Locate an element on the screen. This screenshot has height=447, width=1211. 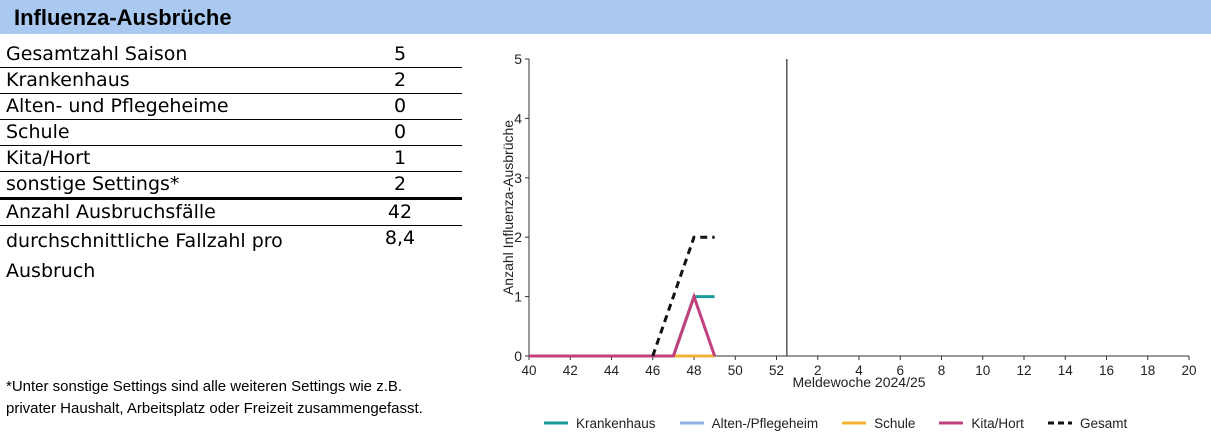
stats-value: 8,4 is located at coordinates (400, 238).